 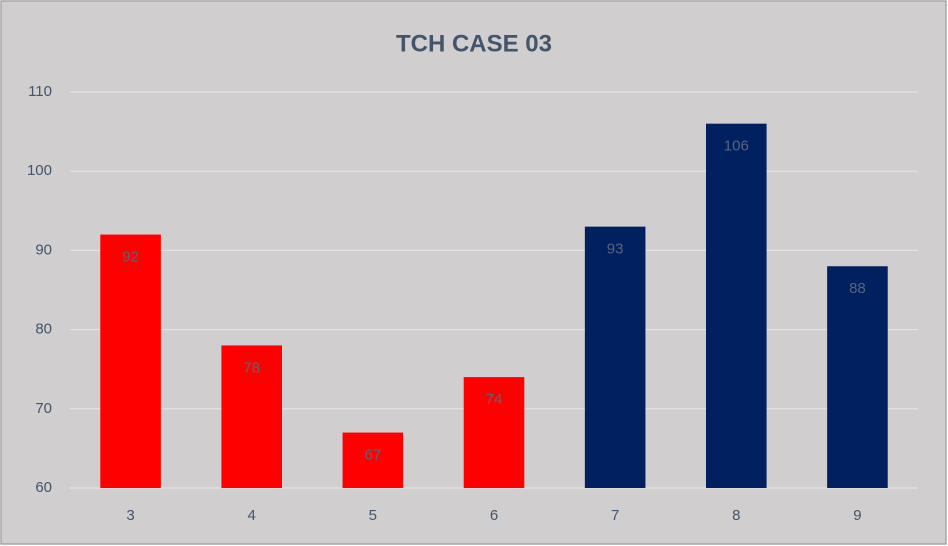 What do you see at coordinates (43, 249) in the screenshot?
I see `y-tick-label: 90` at bounding box center [43, 249].